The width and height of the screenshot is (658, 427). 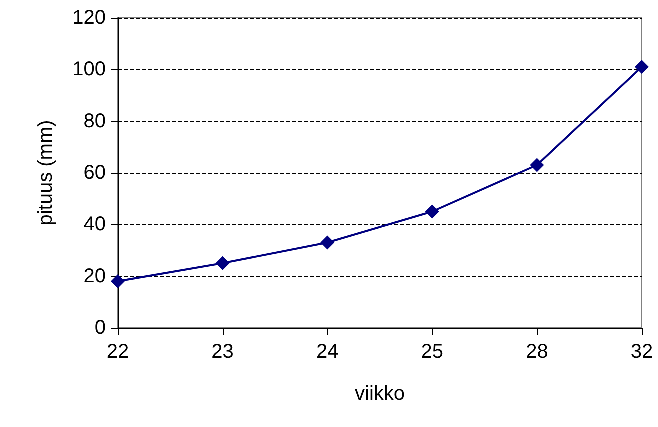 I want to click on x-tick-label: 28, so click(x=537, y=352).